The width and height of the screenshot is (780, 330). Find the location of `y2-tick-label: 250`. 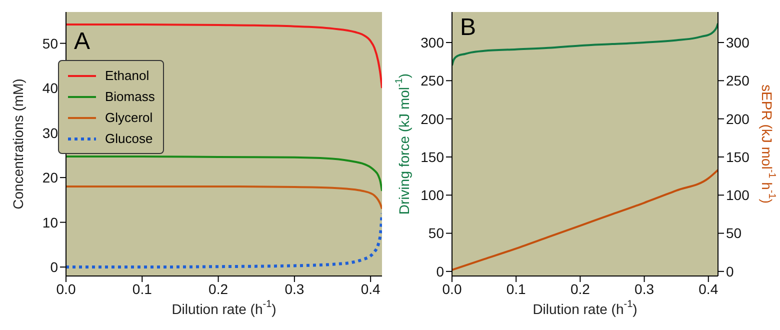

y2-tick-label: 250 is located at coordinates (738, 80).